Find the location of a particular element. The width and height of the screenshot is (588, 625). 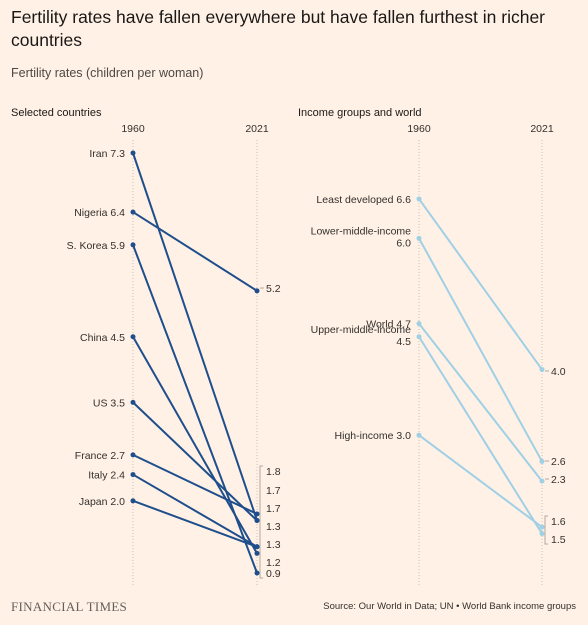

point-world-1960 is located at coordinates (419, 324).